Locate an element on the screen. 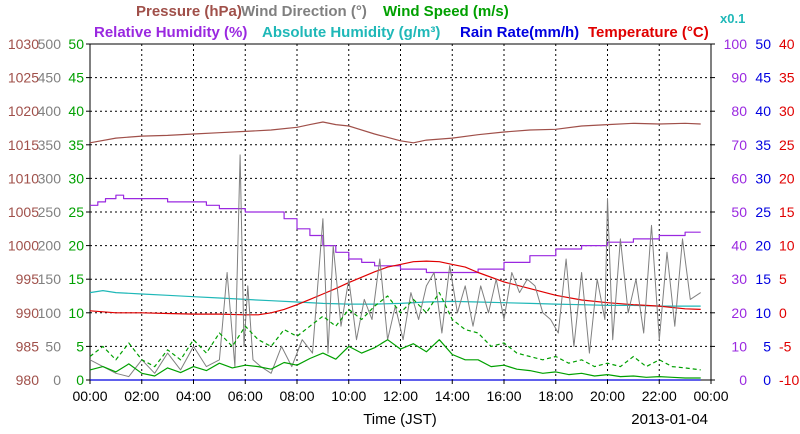 Image resolution: width=800 pixels, height=434 pixels. x-tick-label: 18:00 is located at coordinates (555, 396).